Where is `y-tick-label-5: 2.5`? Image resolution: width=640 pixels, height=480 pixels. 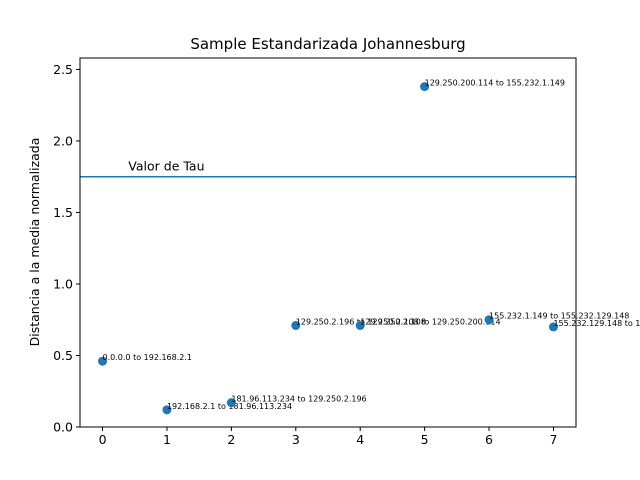 y-tick-label-5: 2.5 is located at coordinates (63, 69).